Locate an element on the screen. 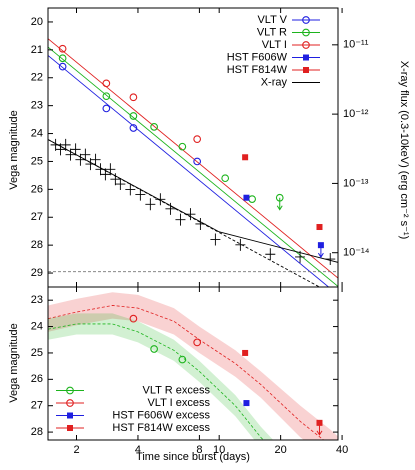 This screenshot has width=415, height=470. legend-label: VLT V is located at coordinates (272, 20).